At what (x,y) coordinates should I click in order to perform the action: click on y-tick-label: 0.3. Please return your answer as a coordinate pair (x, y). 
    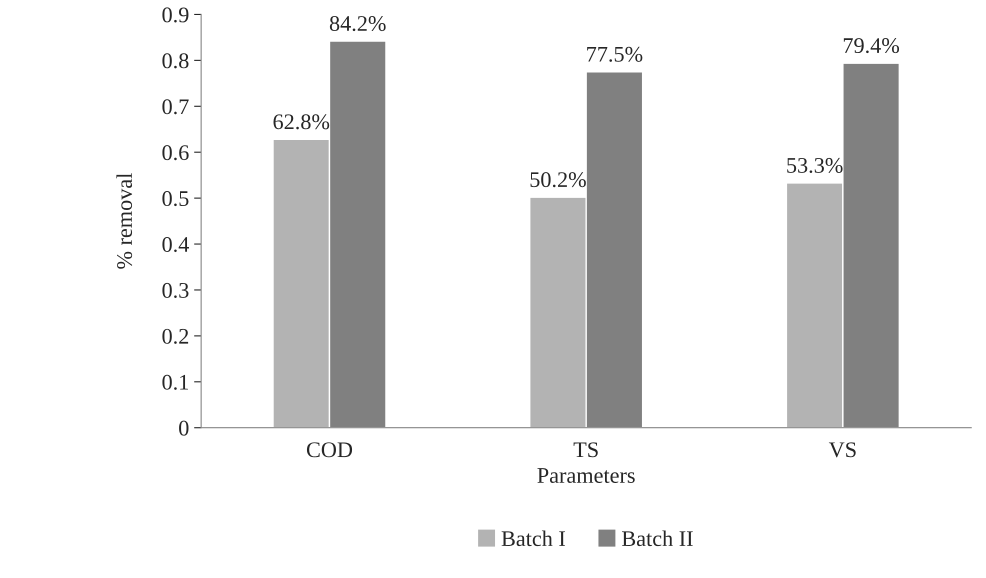
    Looking at the image, I should click on (175, 290).